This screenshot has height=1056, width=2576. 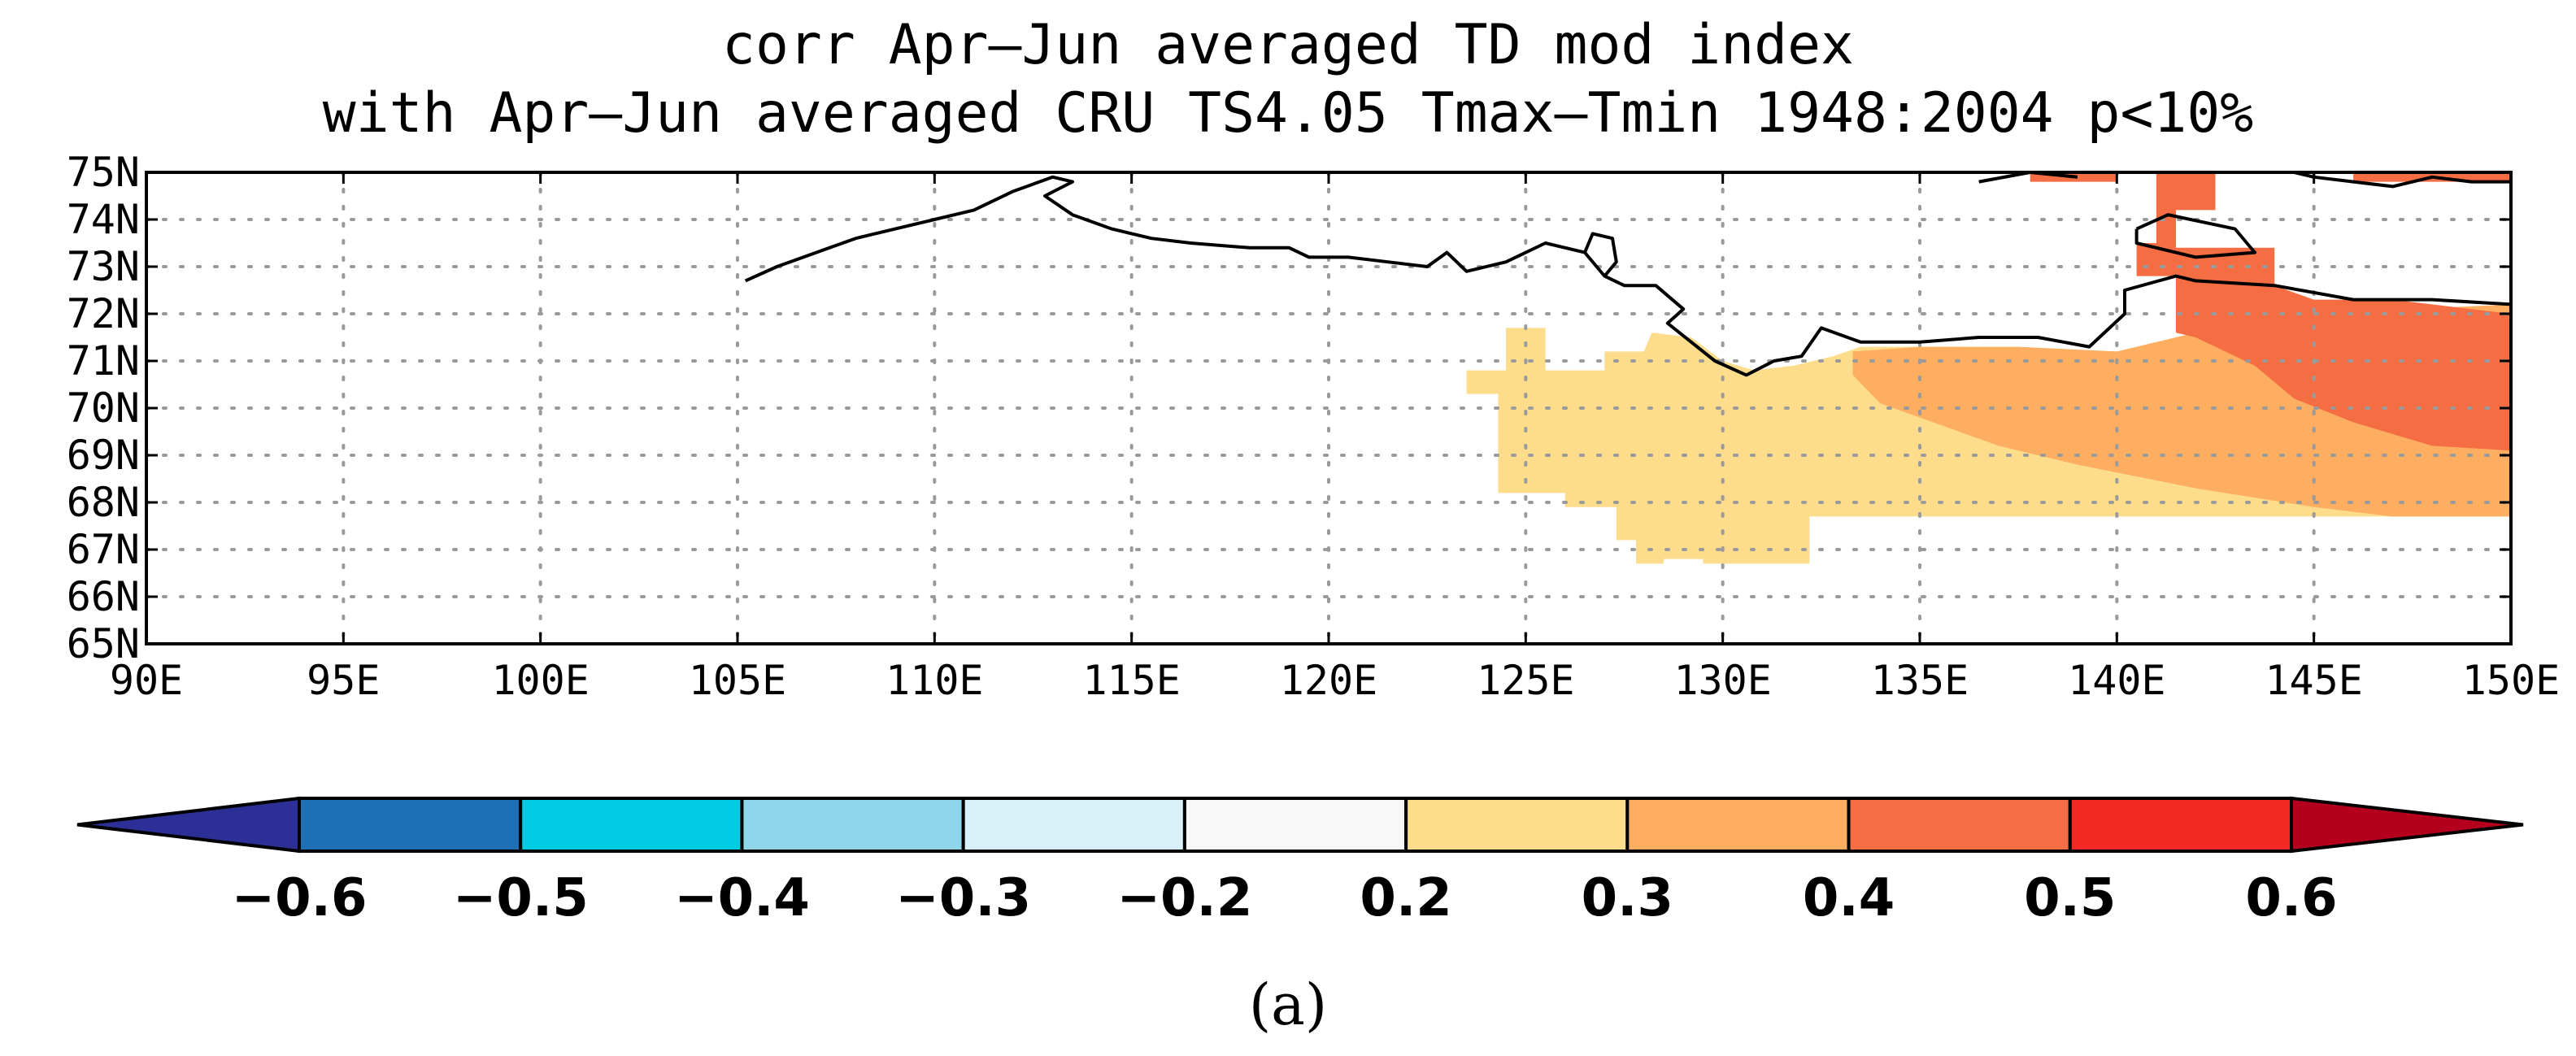 What do you see at coordinates (935, 680) in the screenshot?
I see `lon-tick-label: 110E` at bounding box center [935, 680].